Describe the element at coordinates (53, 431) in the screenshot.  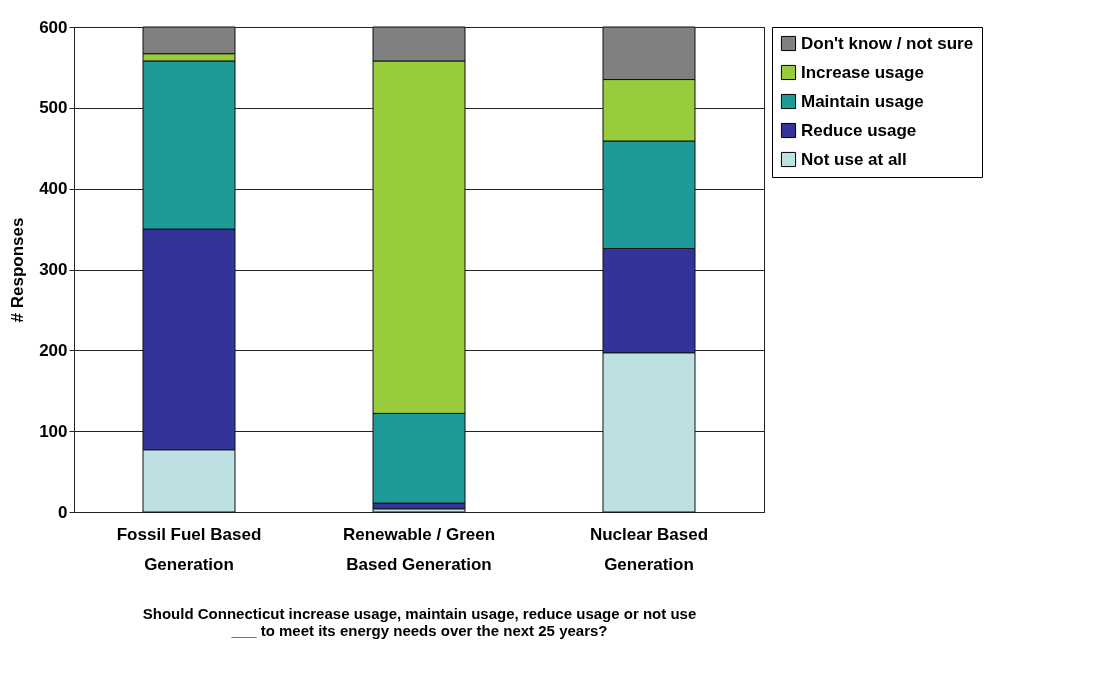
I see `y-tick-label: 100` at that location.